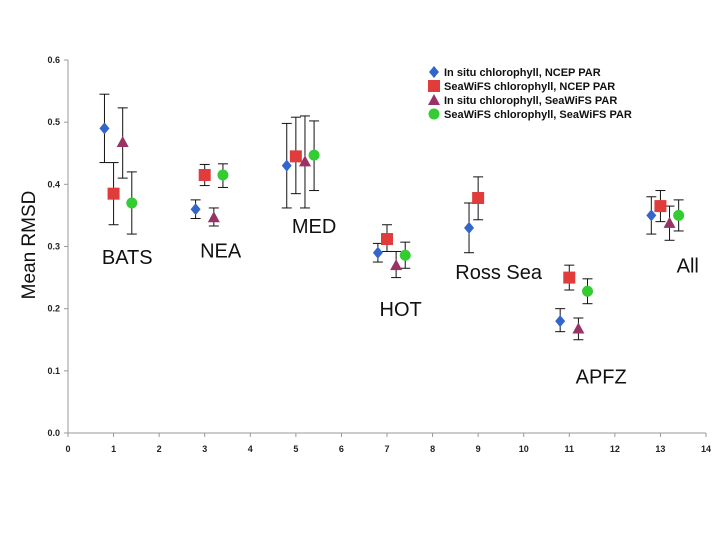  Describe the element at coordinates (432, 449) in the screenshot. I see `x-tick-label: 8` at that location.